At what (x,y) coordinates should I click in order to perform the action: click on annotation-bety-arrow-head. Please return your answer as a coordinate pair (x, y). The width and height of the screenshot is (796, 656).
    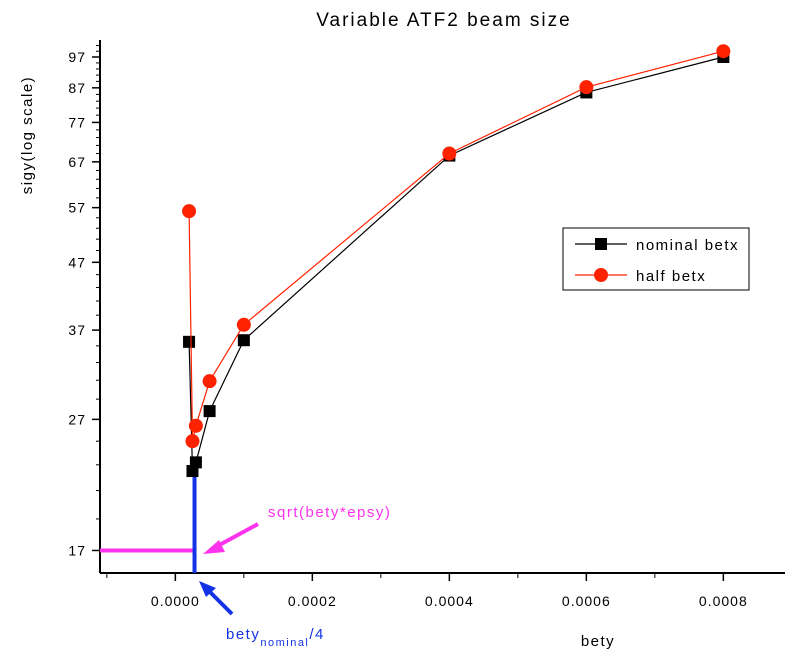
    Looking at the image, I should click on (207, 589).